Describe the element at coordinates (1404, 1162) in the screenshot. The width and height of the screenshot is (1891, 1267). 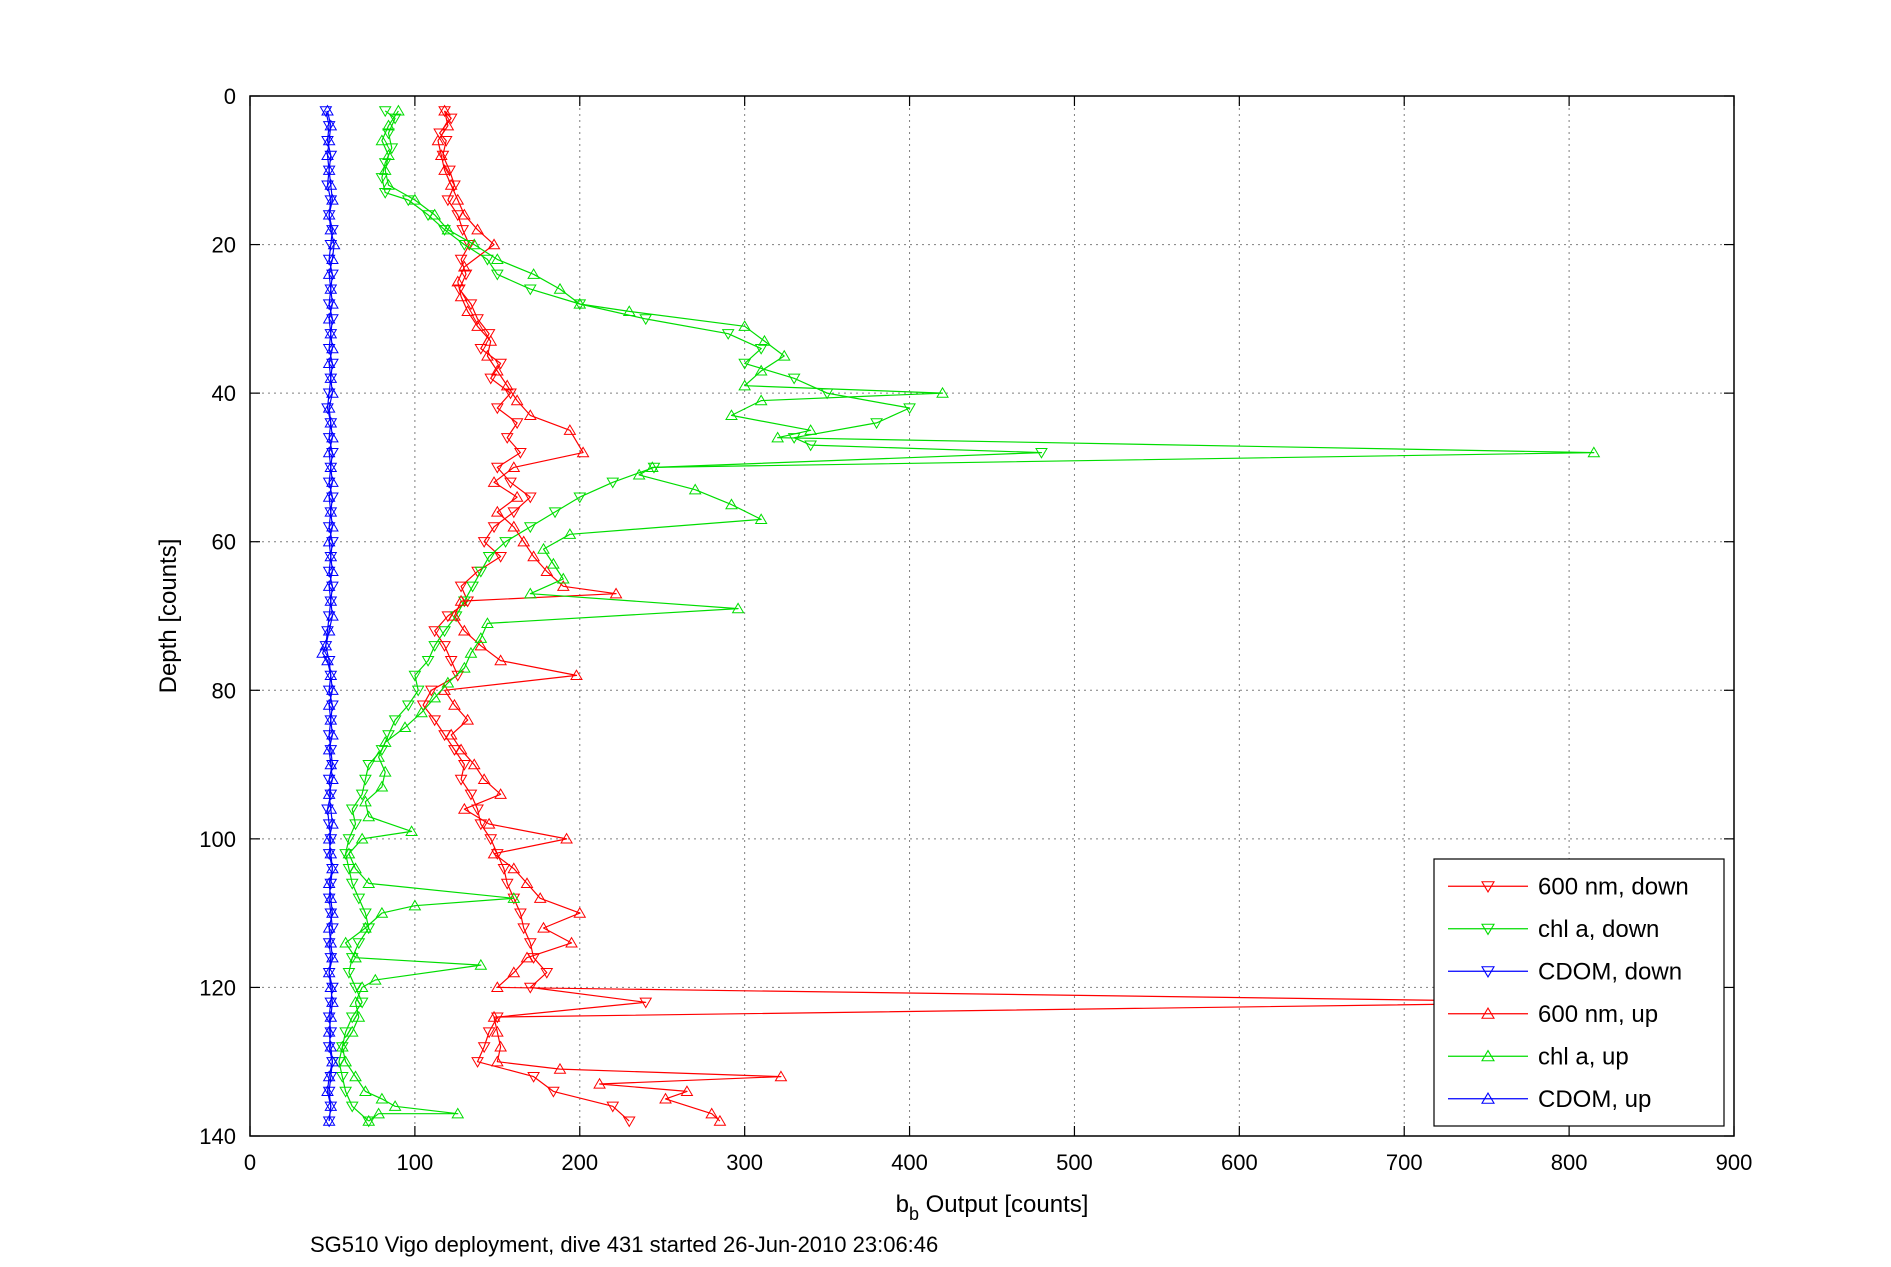
I see `x-tick-label: 700` at that location.